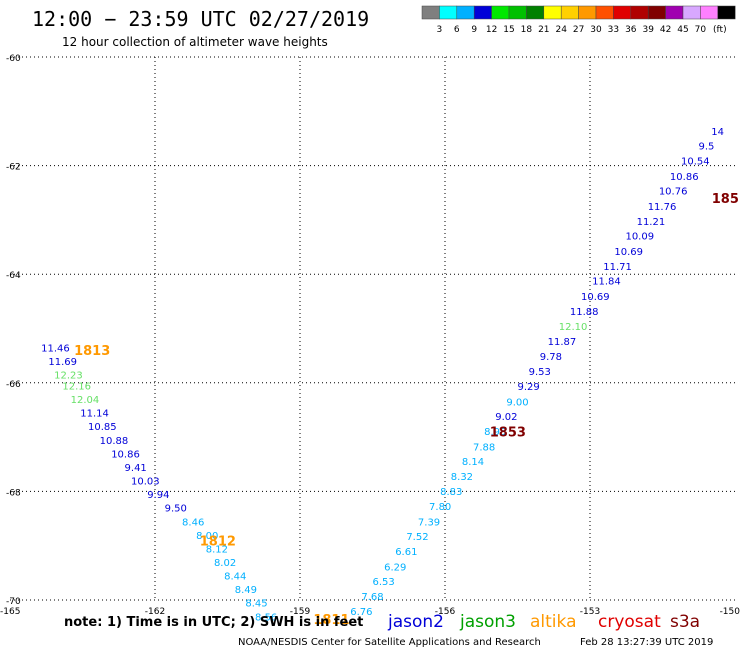 The height and width of the screenshot is (650, 740). I want to click on data-point-label: 10.85, so click(102, 427).